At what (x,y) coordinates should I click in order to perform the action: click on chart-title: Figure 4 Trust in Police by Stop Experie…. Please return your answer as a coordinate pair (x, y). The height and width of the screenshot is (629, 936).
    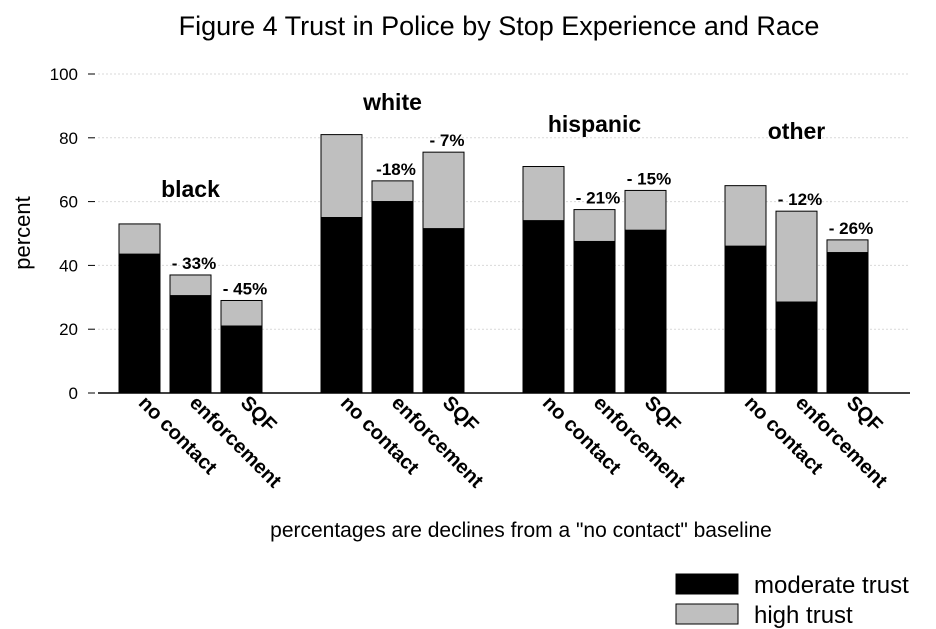
    Looking at the image, I should click on (499, 26).